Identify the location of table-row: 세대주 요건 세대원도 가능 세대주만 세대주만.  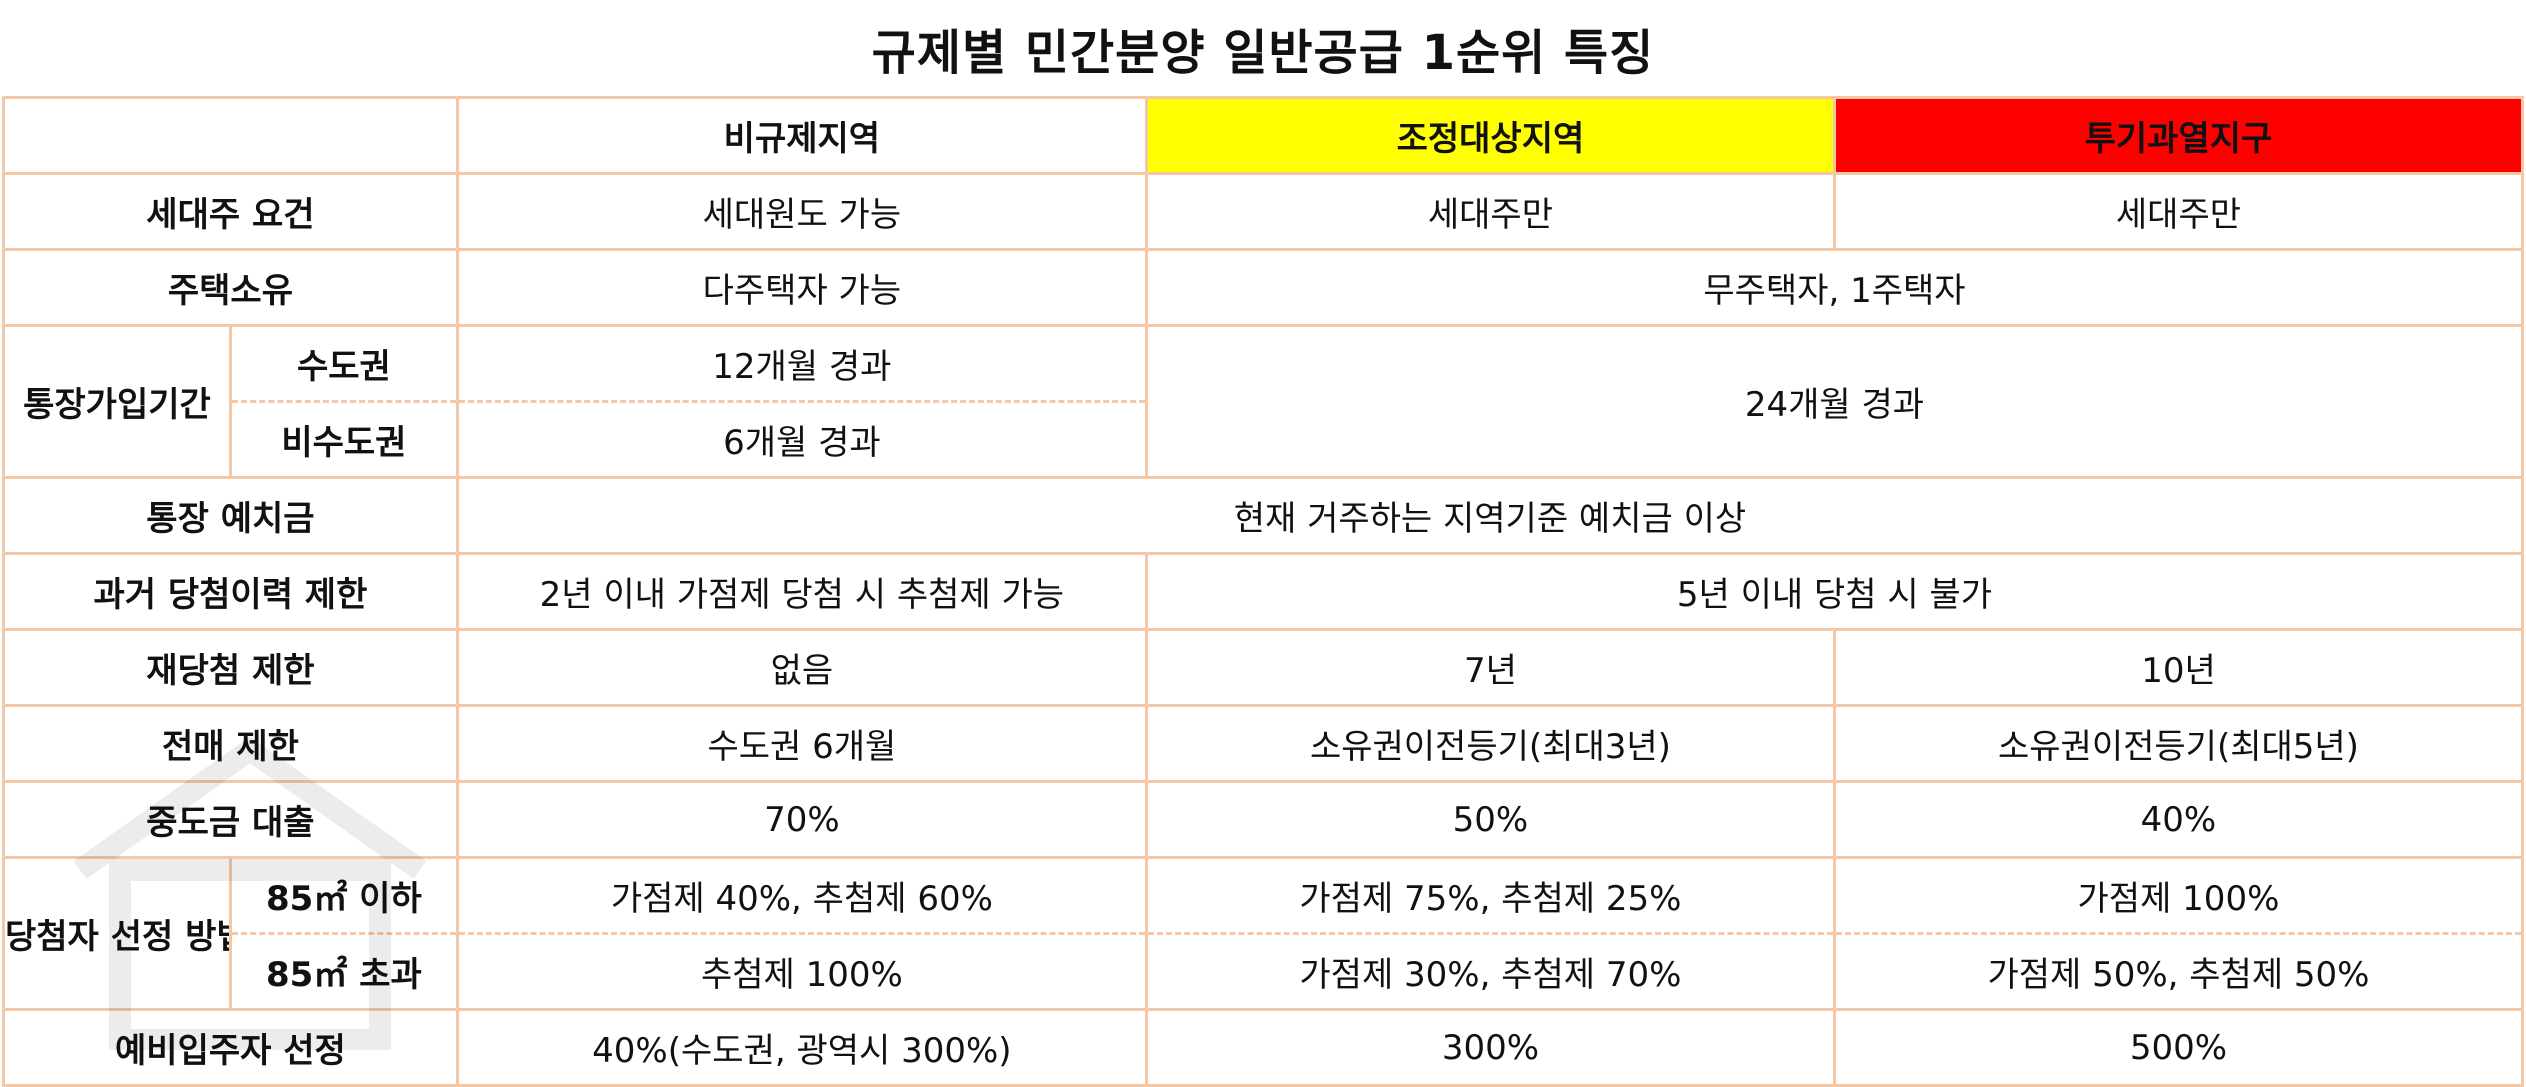
(1263, 211).